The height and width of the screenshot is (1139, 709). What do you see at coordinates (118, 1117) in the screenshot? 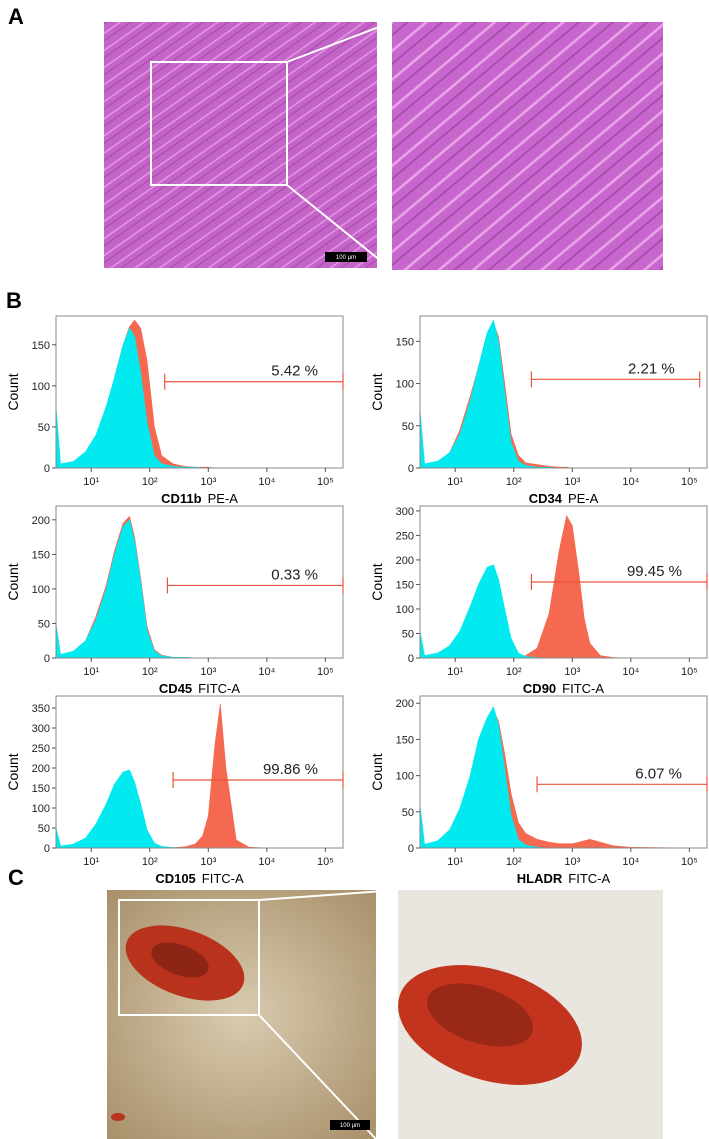
I see `nodule` at bounding box center [118, 1117].